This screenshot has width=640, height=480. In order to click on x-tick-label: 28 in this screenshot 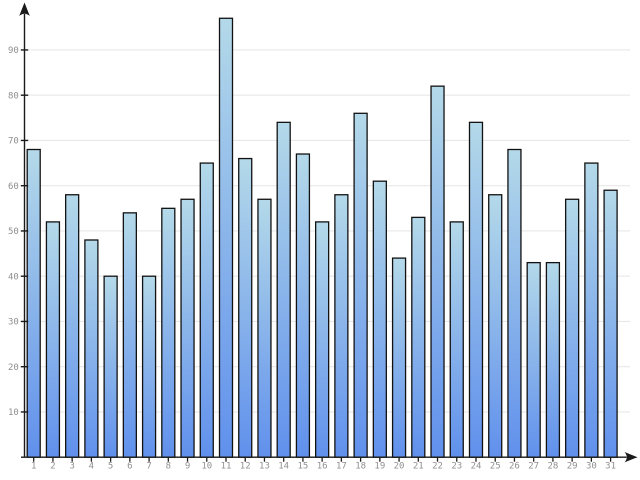, I will do `click(552, 467)`.